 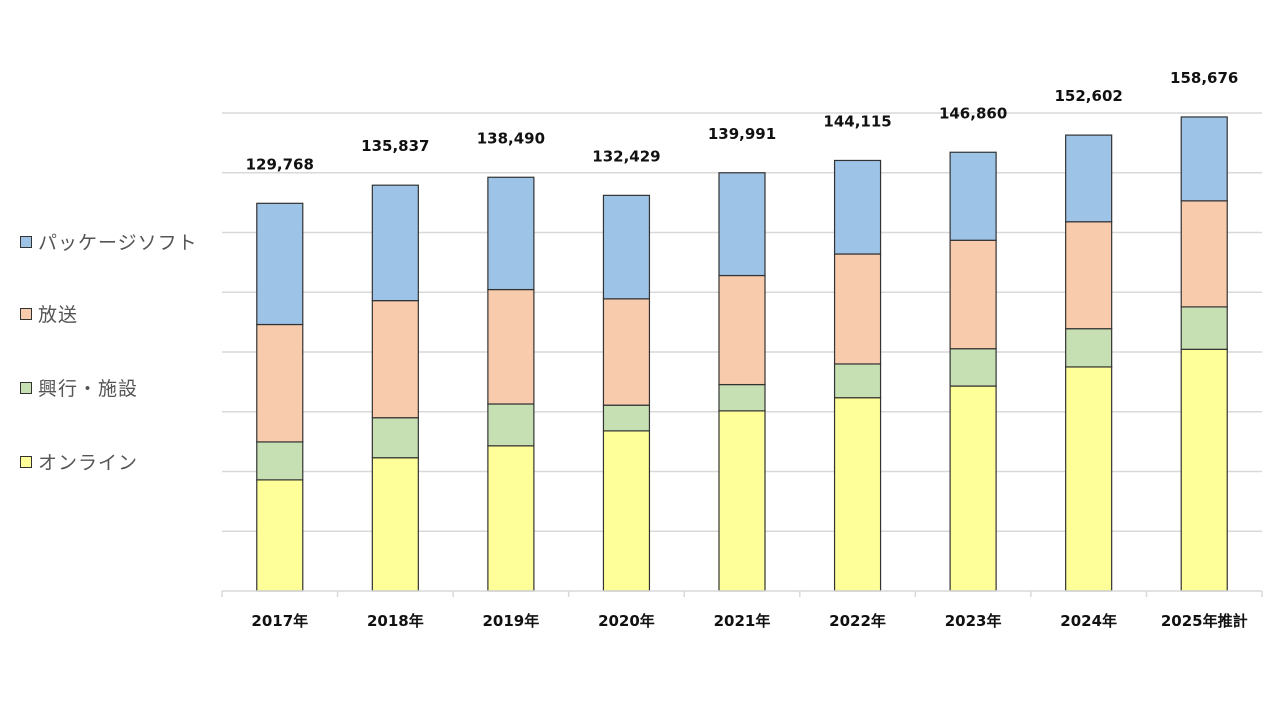 I want to click on x-tick-label: 2023年, so click(x=973, y=621).